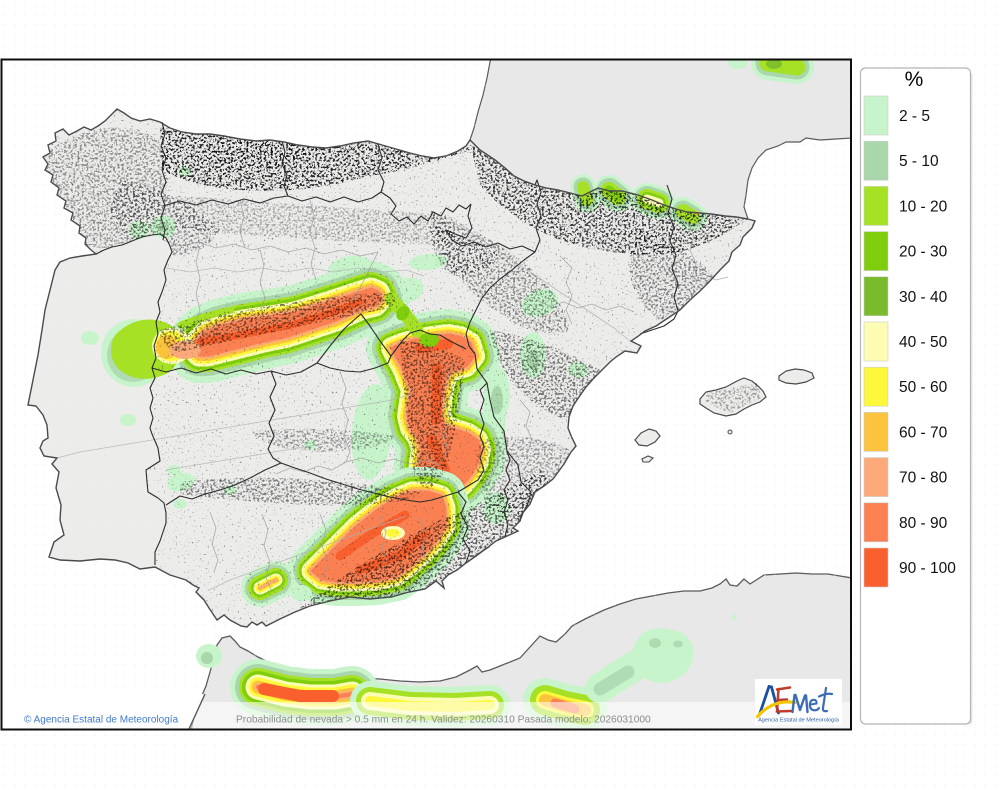 The width and height of the screenshot is (1000, 790). What do you see at coordinates (923, 387) in the screenshot?
I see `svg-text: 50 - 60` at bounding box center [923, 387].